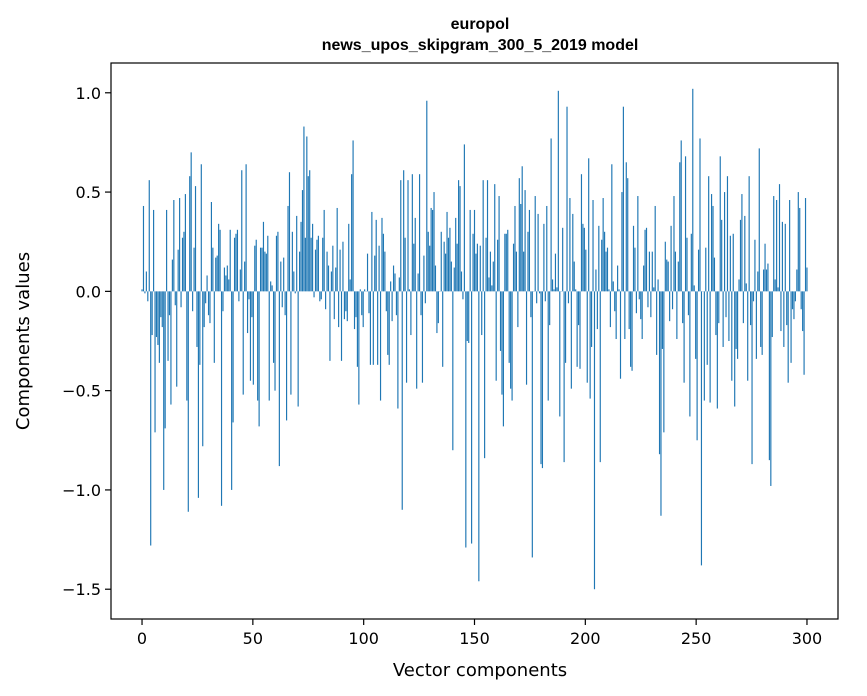 This screenshot has width=867, height=696. I want to click on y-axis-ticks: −1.5 −1.0 −0.5 0.0 0.5 1.0, so click(86, 341).